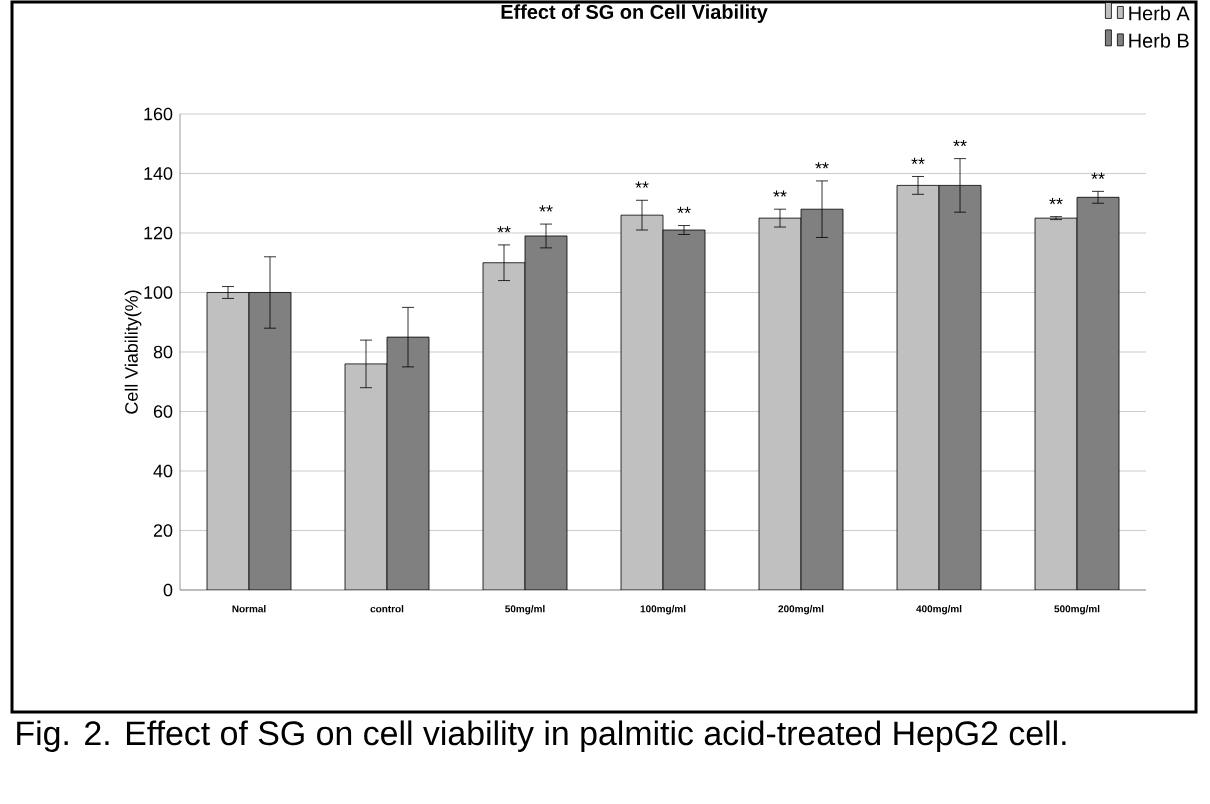 The height and width of the screenshot is (804, 1210). Describe the element at coordinates (1159, 40) in the screenshot. I see `legend-label: Herb B` at that location.